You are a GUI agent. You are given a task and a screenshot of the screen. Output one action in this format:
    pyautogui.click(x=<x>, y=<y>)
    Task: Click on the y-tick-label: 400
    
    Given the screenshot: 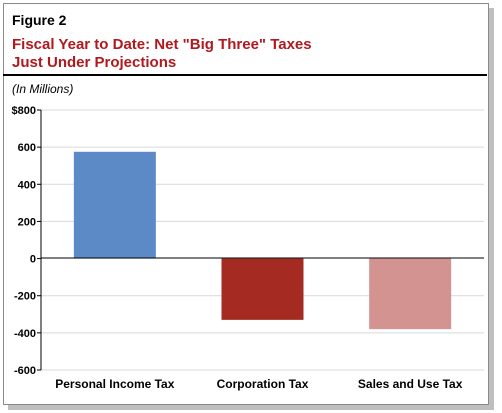 What is the action you would take?
    pyautogui.click(x=27, y=185)
    